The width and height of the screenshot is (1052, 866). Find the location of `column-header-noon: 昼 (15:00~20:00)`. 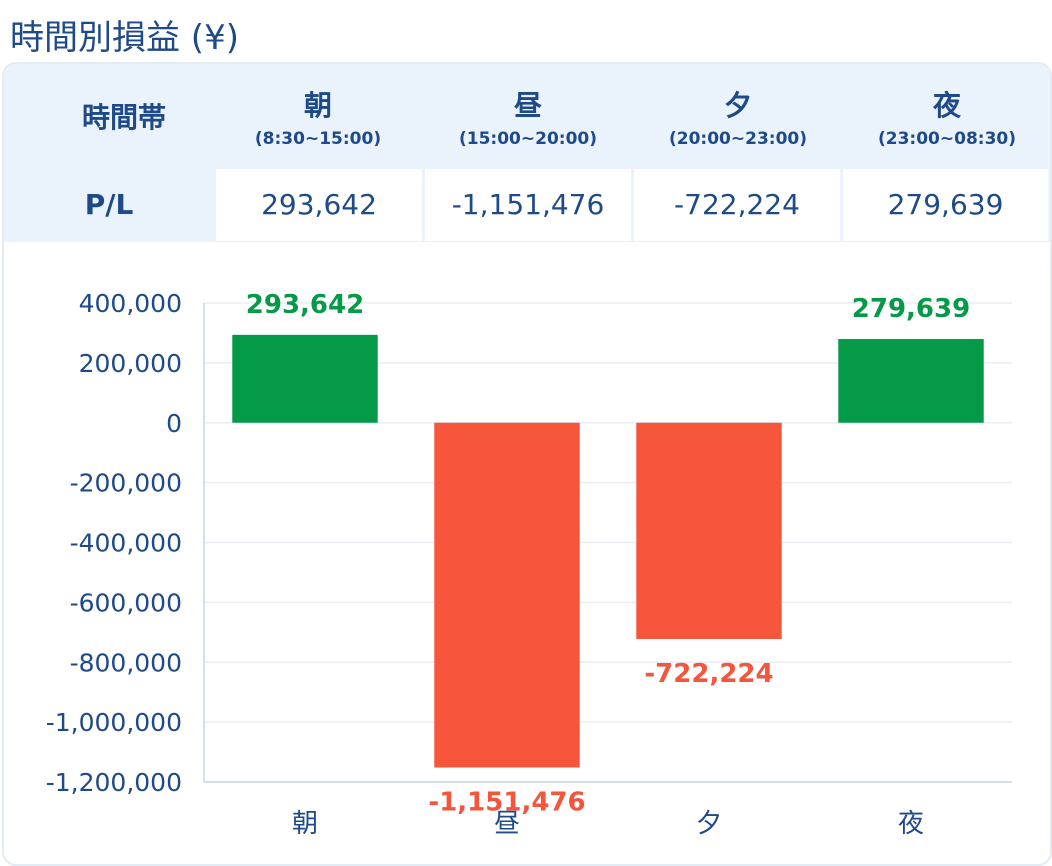

column-header-noon: 昼 (15:00~20:00) is located at coordinates (528, 116).